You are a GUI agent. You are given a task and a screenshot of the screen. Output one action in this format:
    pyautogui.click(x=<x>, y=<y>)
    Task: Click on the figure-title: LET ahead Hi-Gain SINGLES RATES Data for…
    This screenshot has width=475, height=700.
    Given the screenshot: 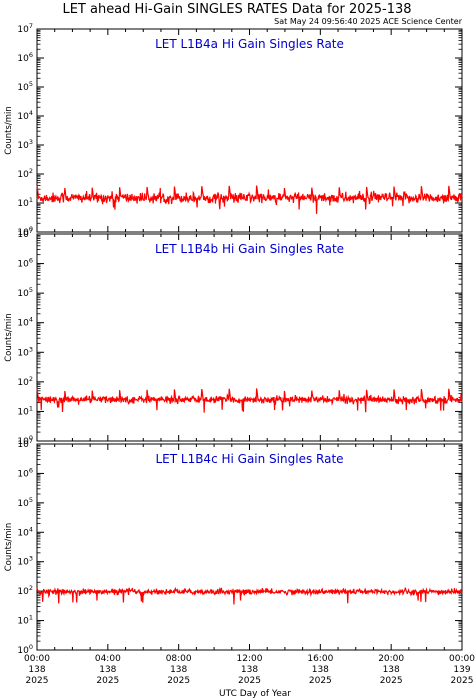 What is the action you would take?
    pyautogui.click(x=236, y=9)
    